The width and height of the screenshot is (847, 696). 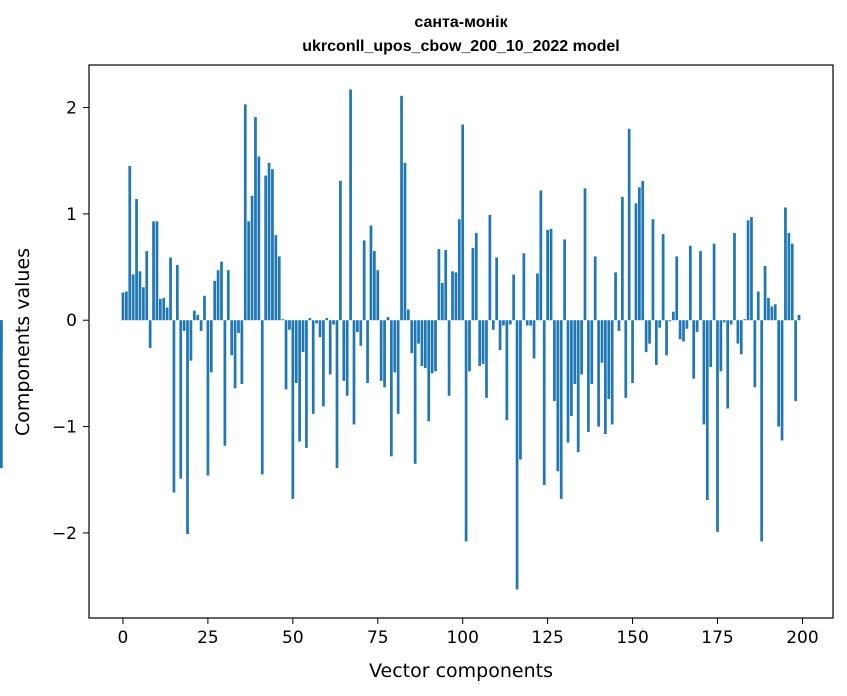 What do you see at coordinates (460, 46) in the screenshot?
I see `chart-subtitle: ukrconll_upos_cbow_200_10_2022 model` at bounding box center [460, 46].